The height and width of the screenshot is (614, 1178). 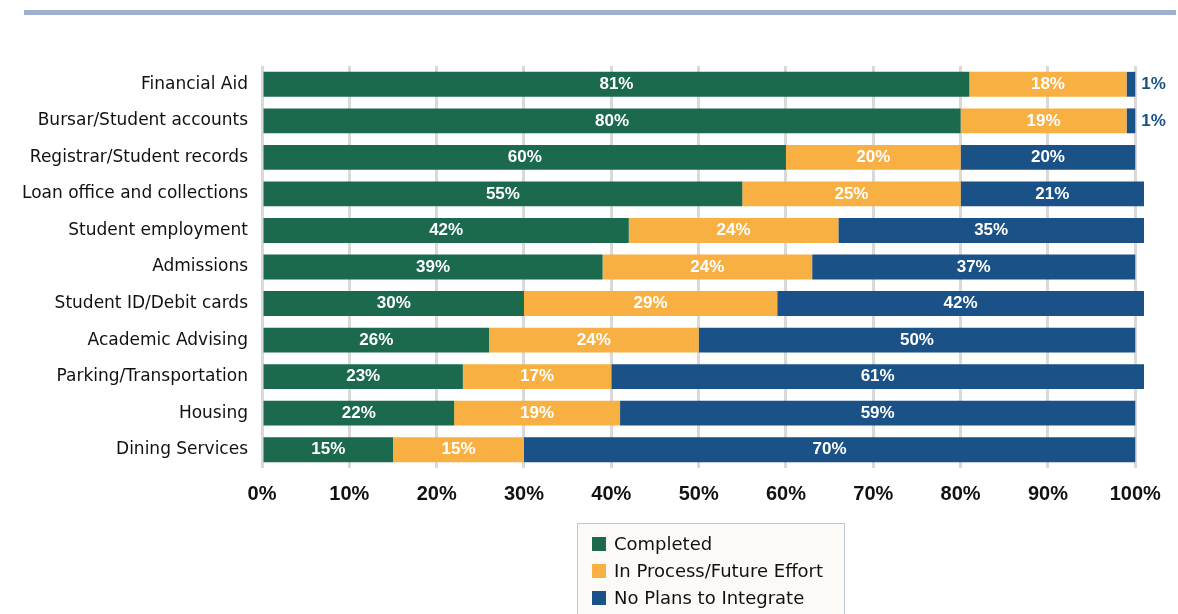 What do you see at coordinates (200, 265) in the screenshot?
I see `y-tick-label: Admissions` at bounding box center [200, 265].